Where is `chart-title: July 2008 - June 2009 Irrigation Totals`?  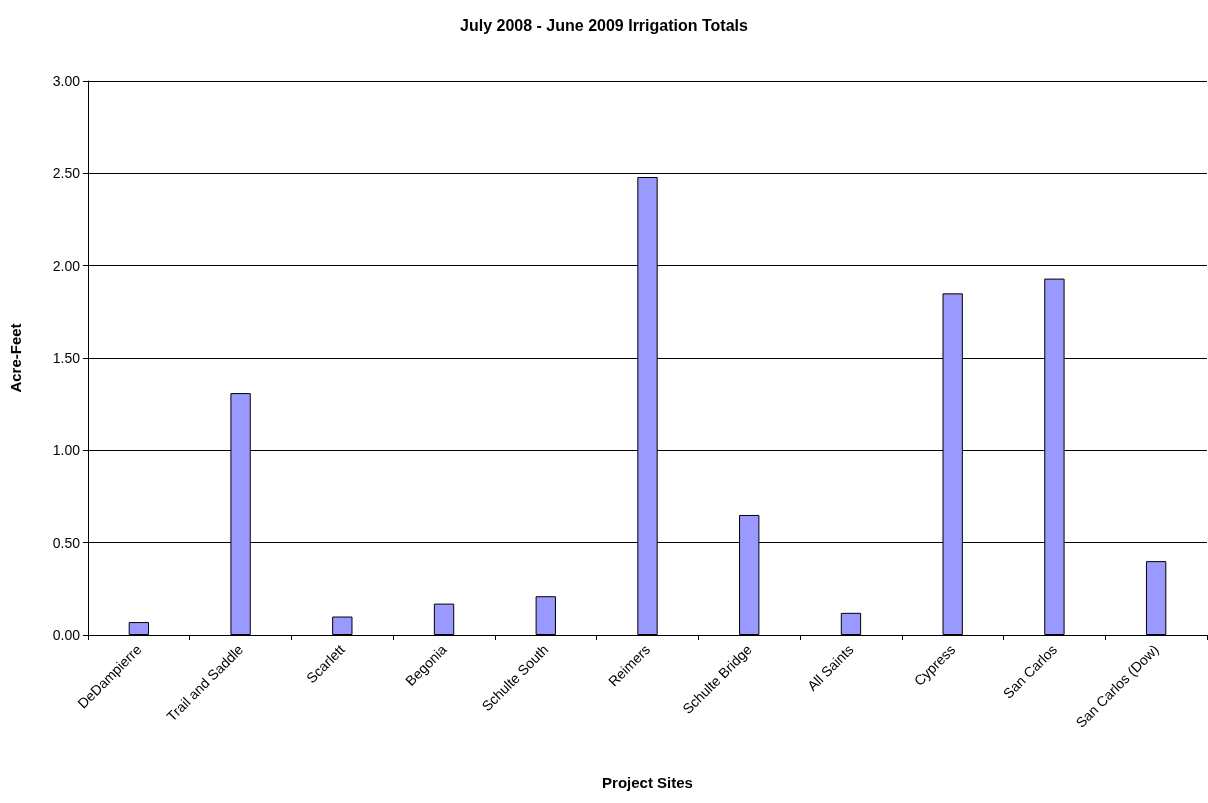
chart-title: July 2008 - June 2009 Irrigation Totals is located at coordinates (604, 25).